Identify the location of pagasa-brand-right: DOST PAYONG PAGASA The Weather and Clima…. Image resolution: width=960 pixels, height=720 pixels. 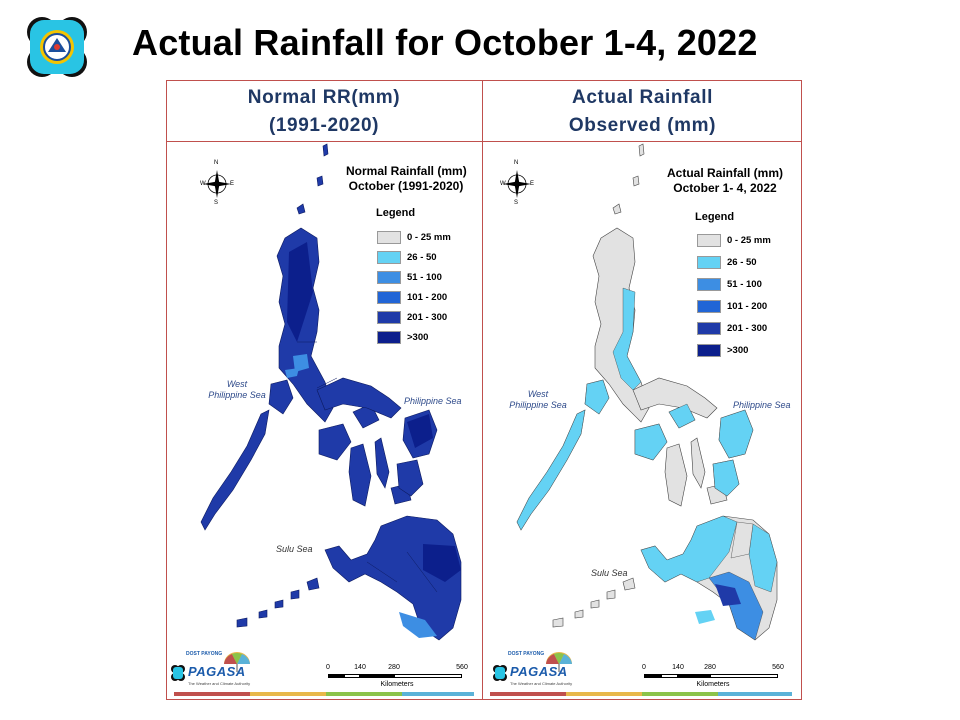
(535, 672).